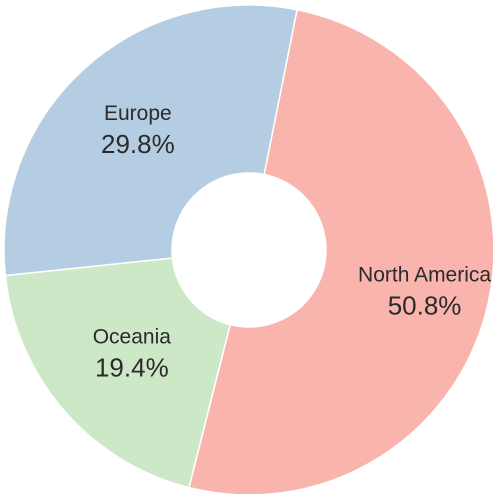  What do you see at coordinates (425, 306) in the screenshot?
I see `slice-value-north-america: 50.8%` at bounding box center [425, 306].